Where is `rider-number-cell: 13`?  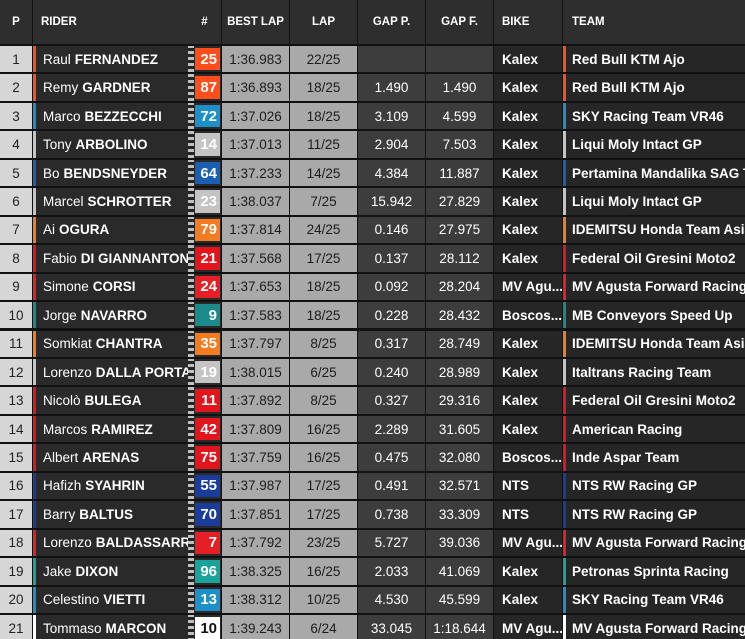
rider-number-cell: 13 is located at coordinates (204, 599).